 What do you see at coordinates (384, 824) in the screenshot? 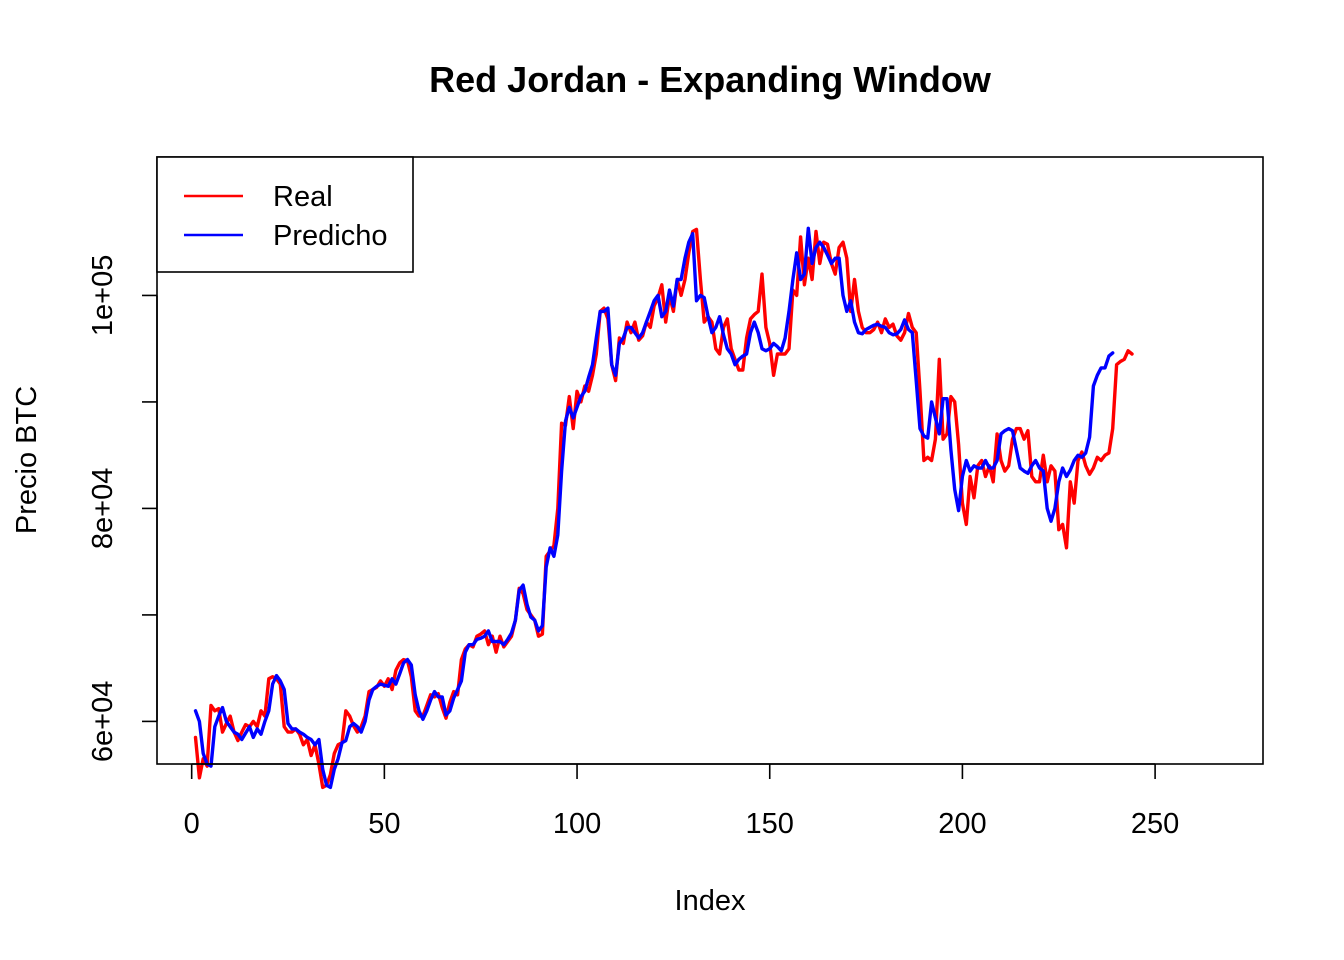
I see `x-tick-label: 50` at bounding box center [384, 824].